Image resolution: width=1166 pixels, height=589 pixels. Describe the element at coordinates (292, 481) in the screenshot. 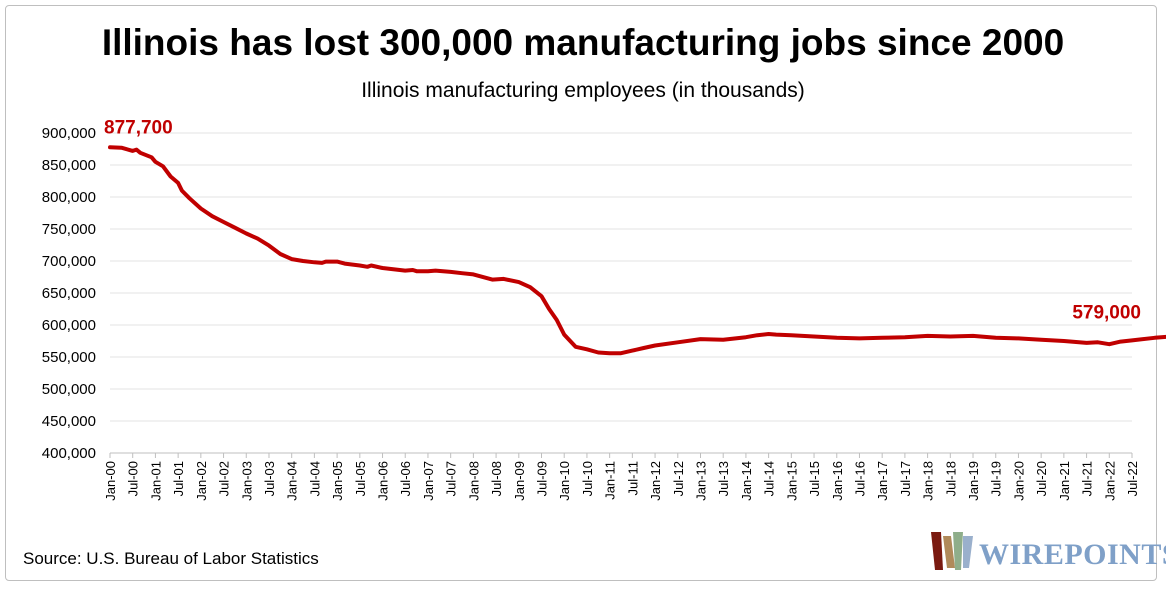

I see `x-tick-label: Jan-04` at that location.